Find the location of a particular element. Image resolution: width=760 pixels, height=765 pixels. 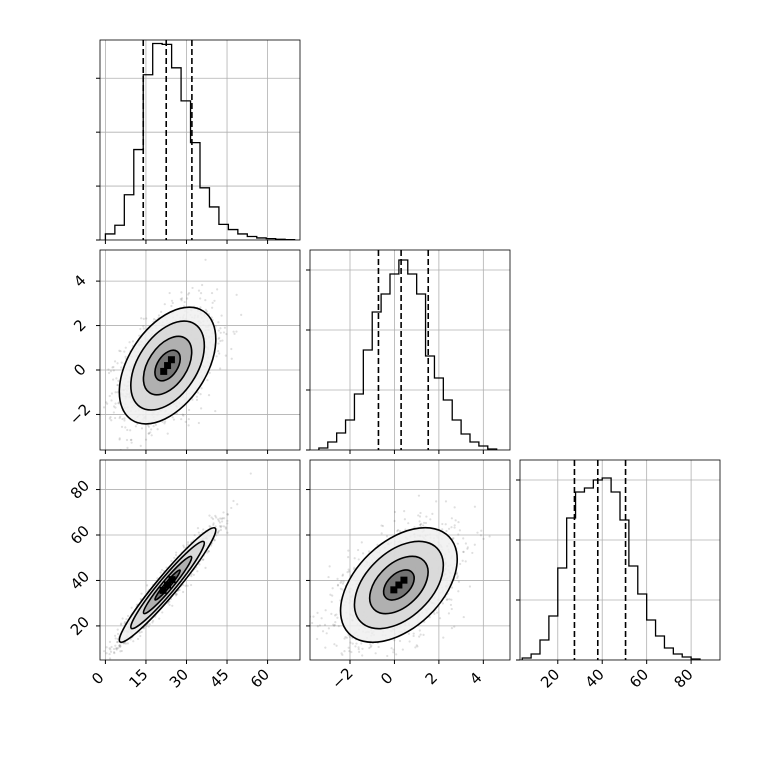

x-tick-label: 20 is located at coordinates (550, 678).